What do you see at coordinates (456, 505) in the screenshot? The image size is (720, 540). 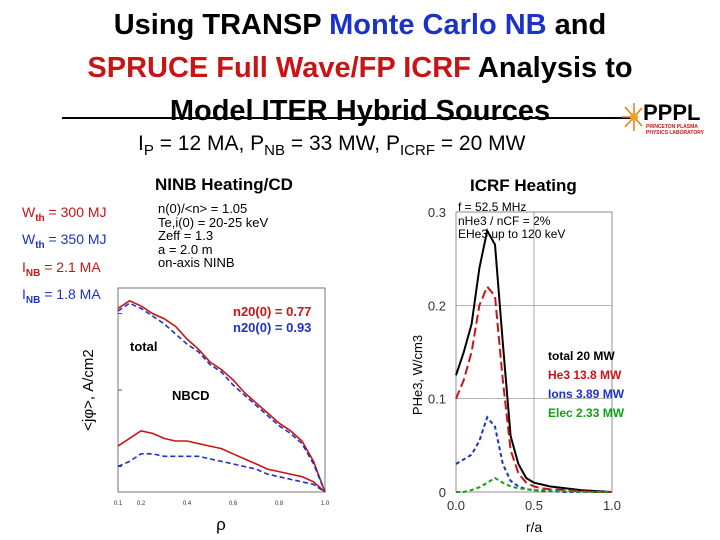 I see `x-tick-label: 0.0` at bounding box center [456, 505].